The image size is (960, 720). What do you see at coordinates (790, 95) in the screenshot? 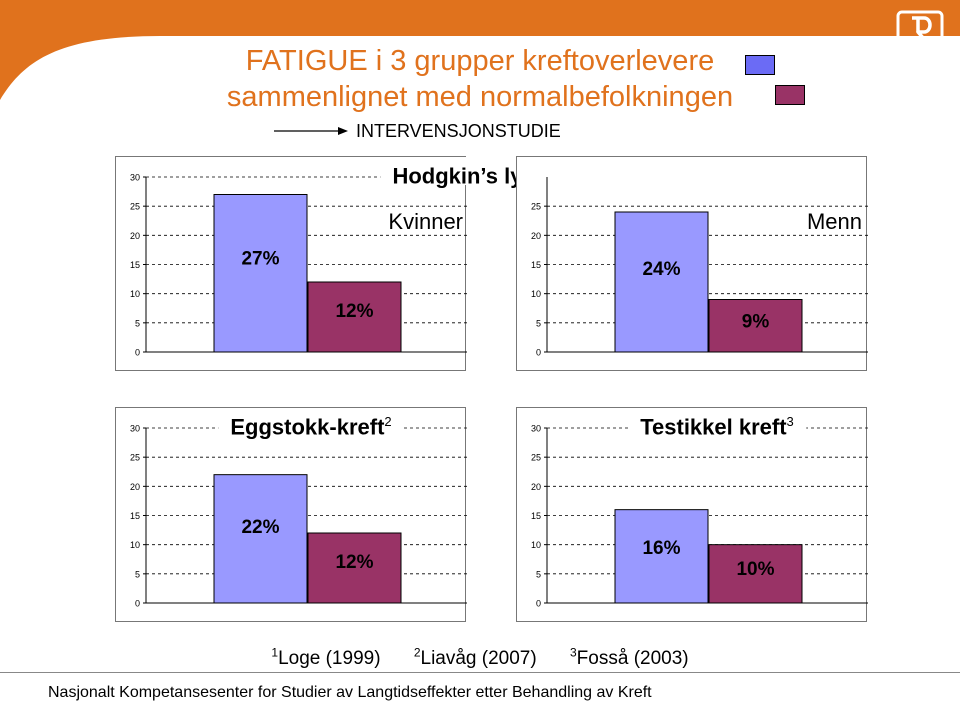
I see `legend-swatch-normal-population` at bounding box center [790, 95].